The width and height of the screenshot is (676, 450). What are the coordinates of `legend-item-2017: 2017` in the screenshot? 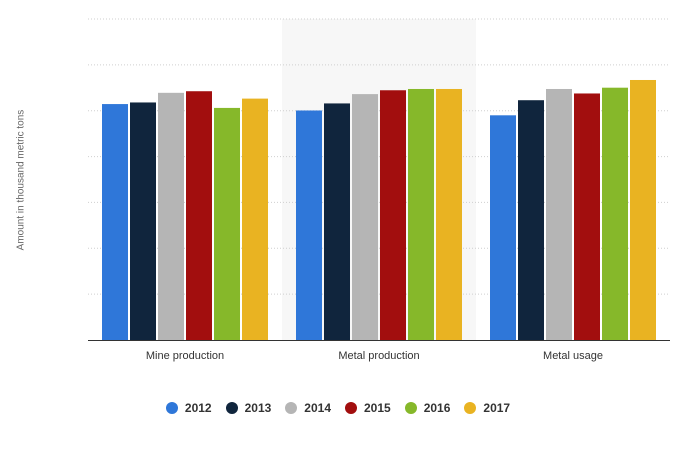 It's located at (487, 408).